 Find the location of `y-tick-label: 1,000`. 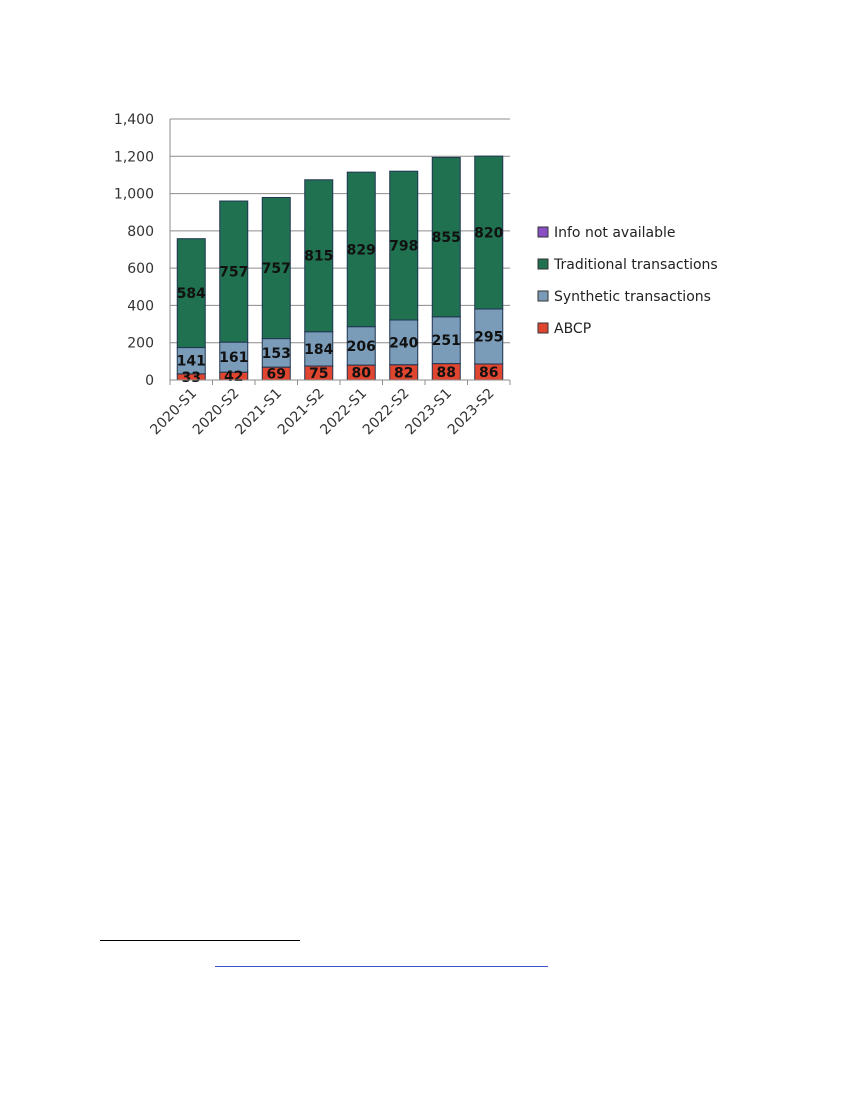

y-tick-label: 1,000 is located at coordinates (134, 195).